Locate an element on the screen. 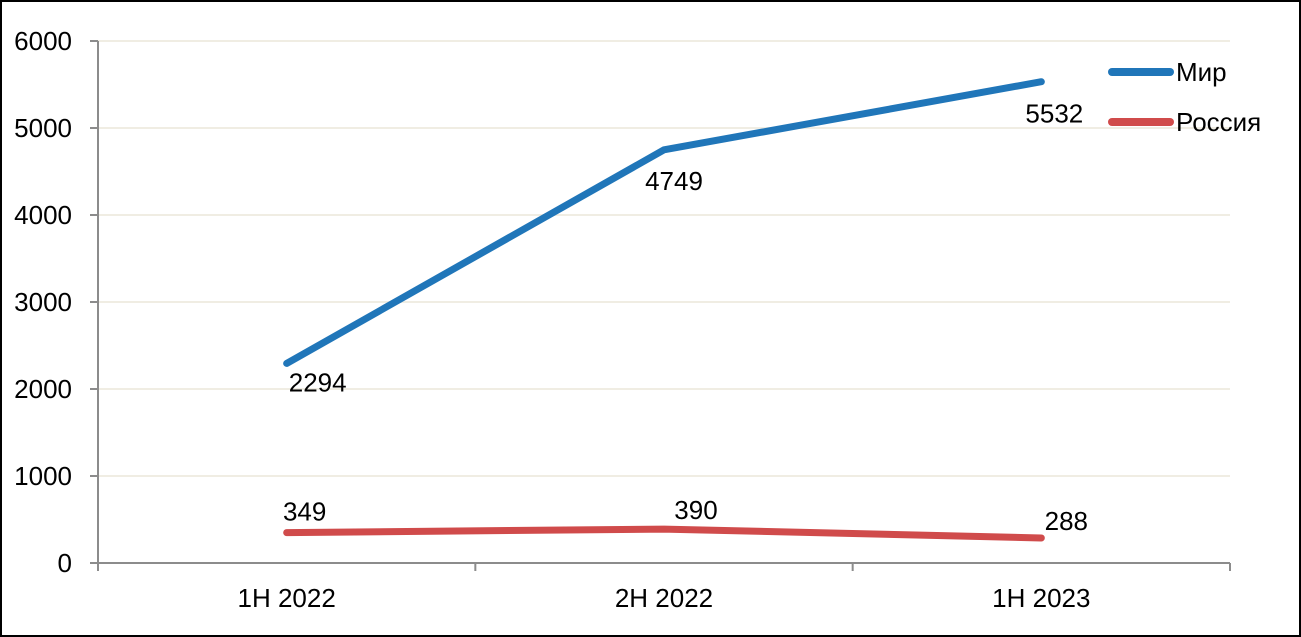 Image resolution: width=1301 pixels, height=637 pixels. x-tick-label: 2H 2022 is located at coordinates (664, 598).